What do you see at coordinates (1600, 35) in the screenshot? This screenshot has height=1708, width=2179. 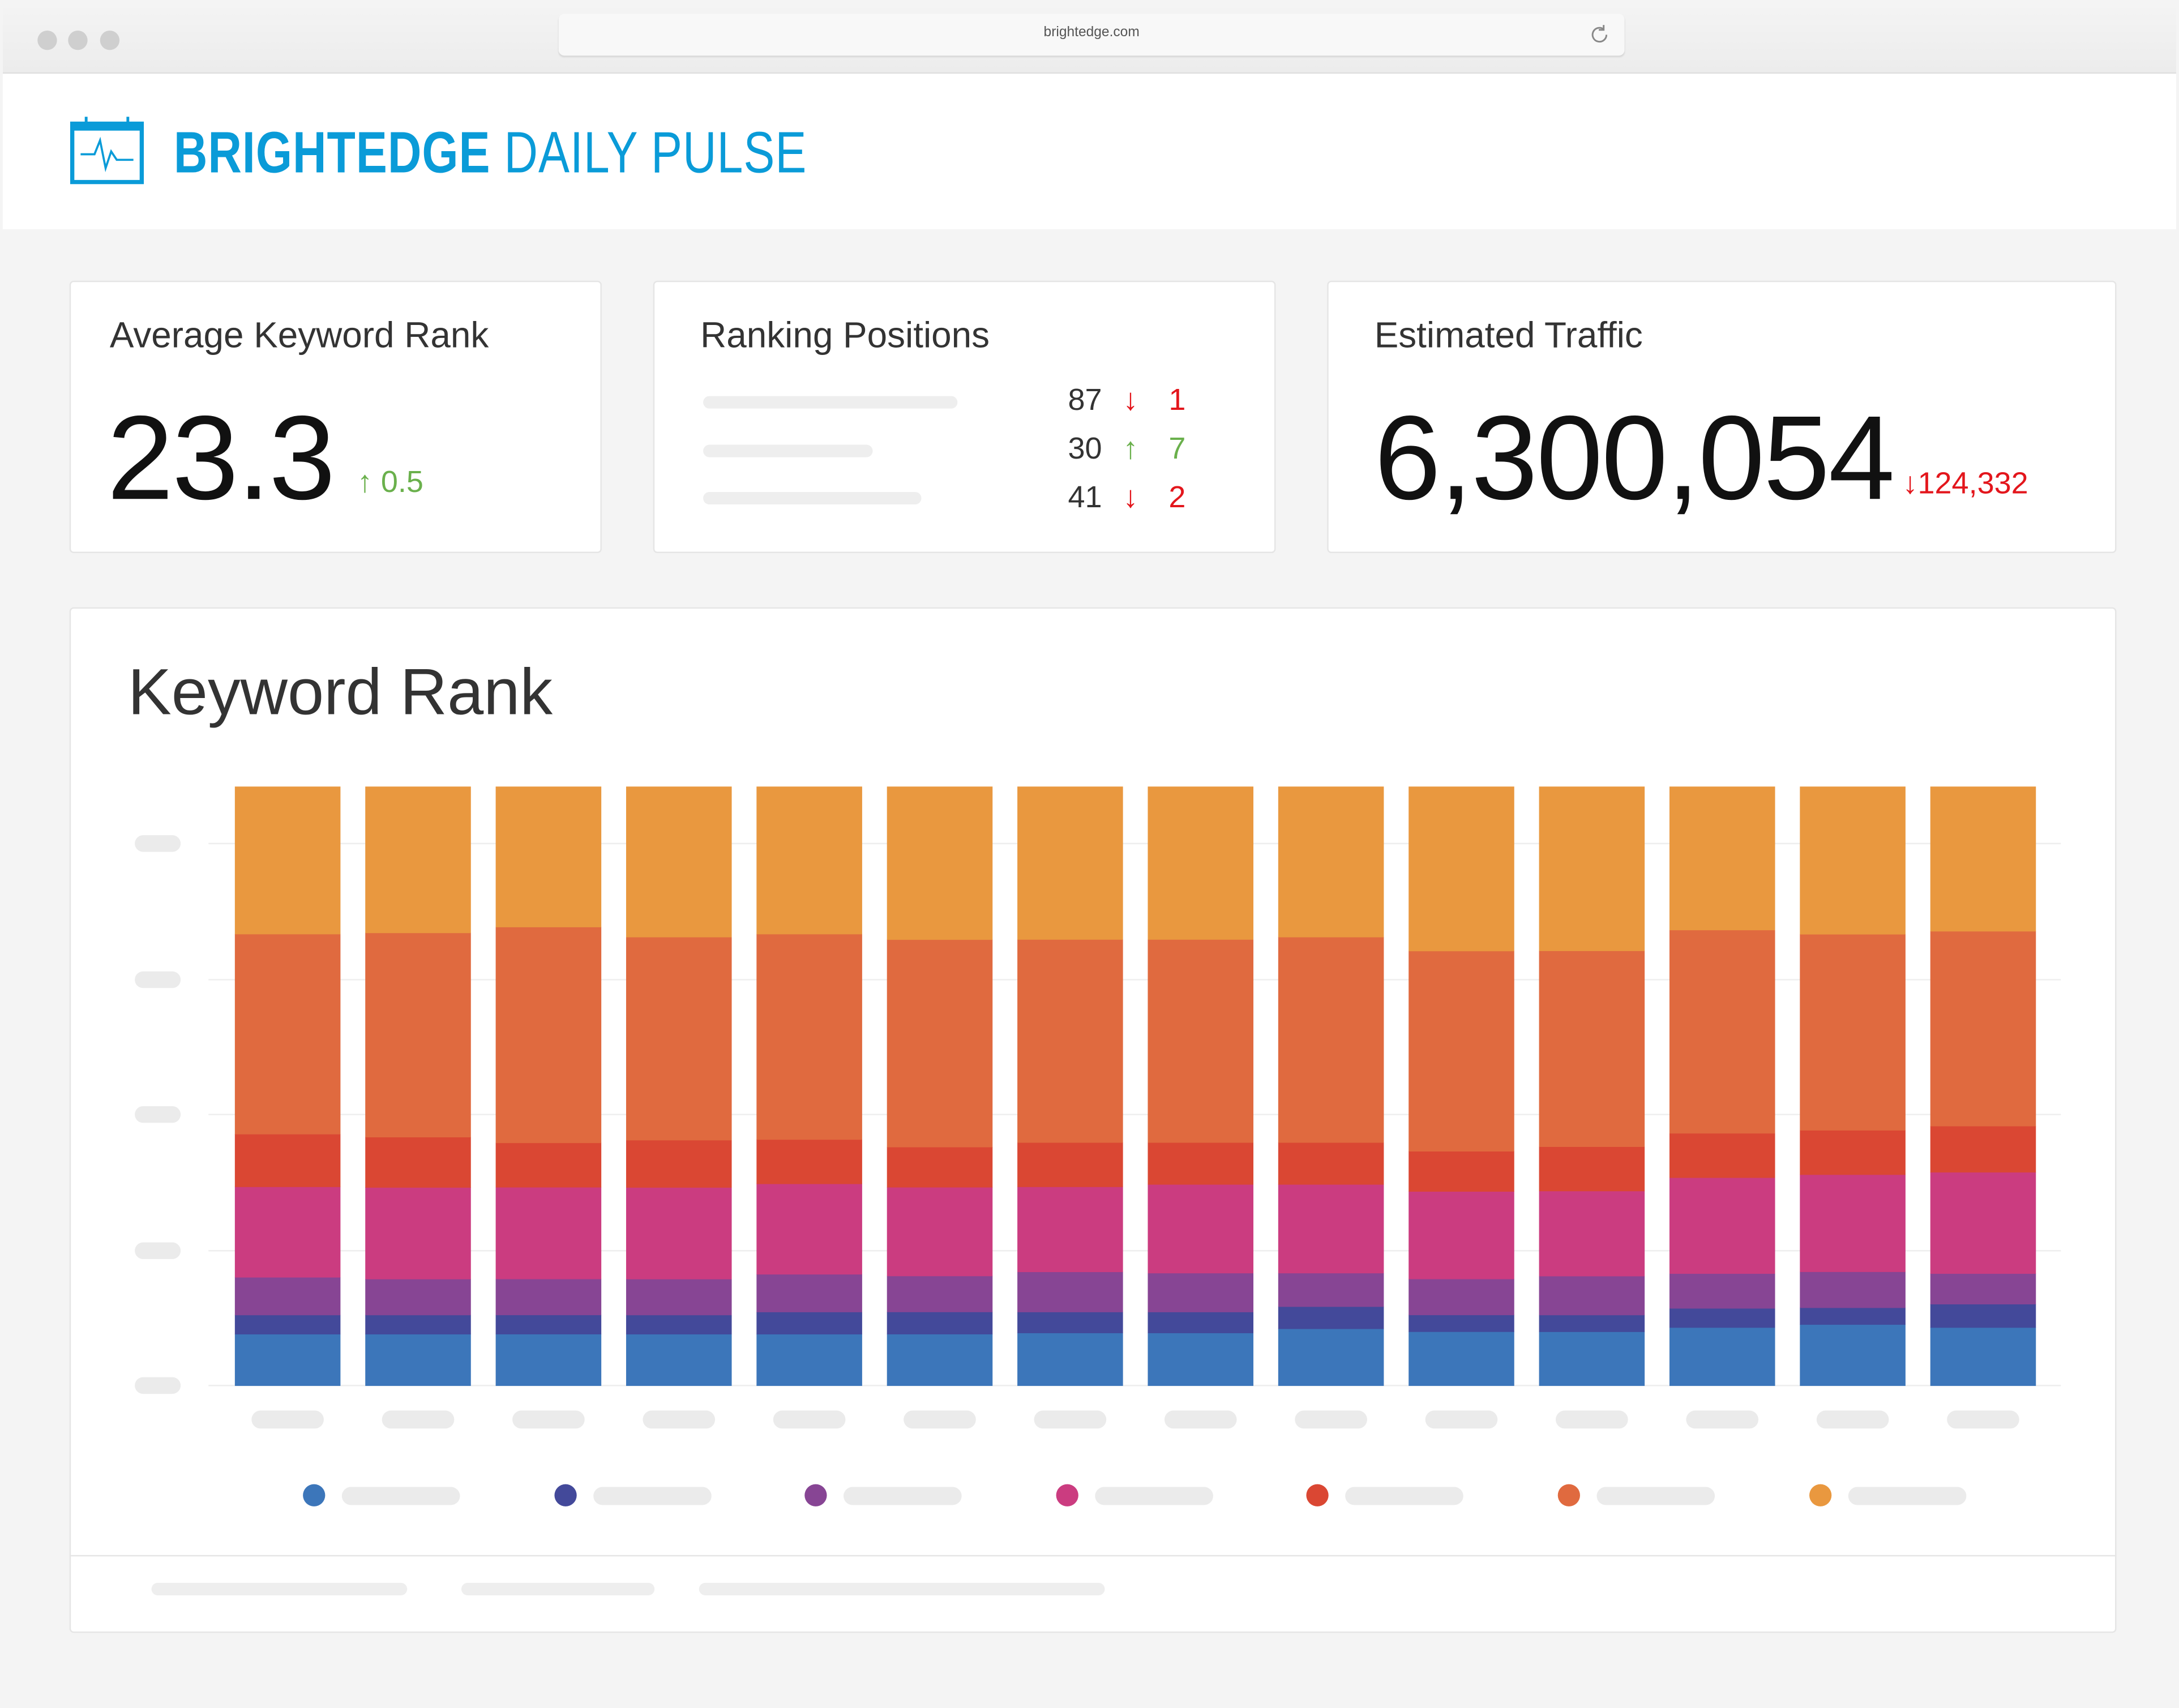 I see `reload-icon` at bounding box center [1600, 35].